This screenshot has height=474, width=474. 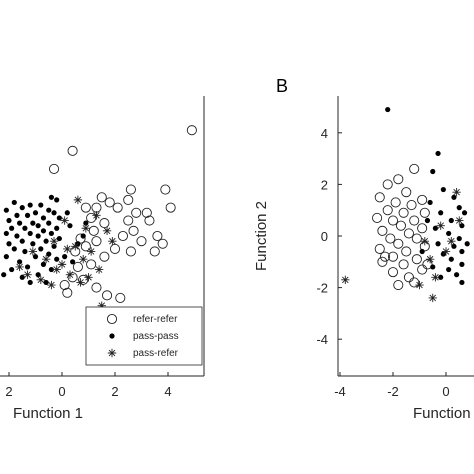 I want to click on legend-marker-pass-pass, so click(x=112, y=336).